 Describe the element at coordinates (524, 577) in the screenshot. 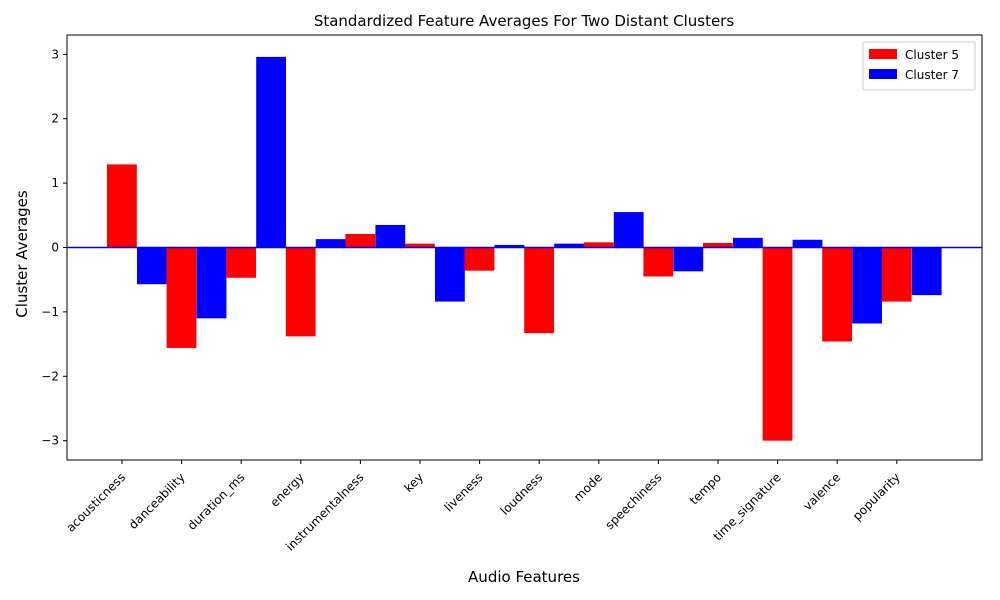

I see `x-axis-title: Audio Features` at that location.